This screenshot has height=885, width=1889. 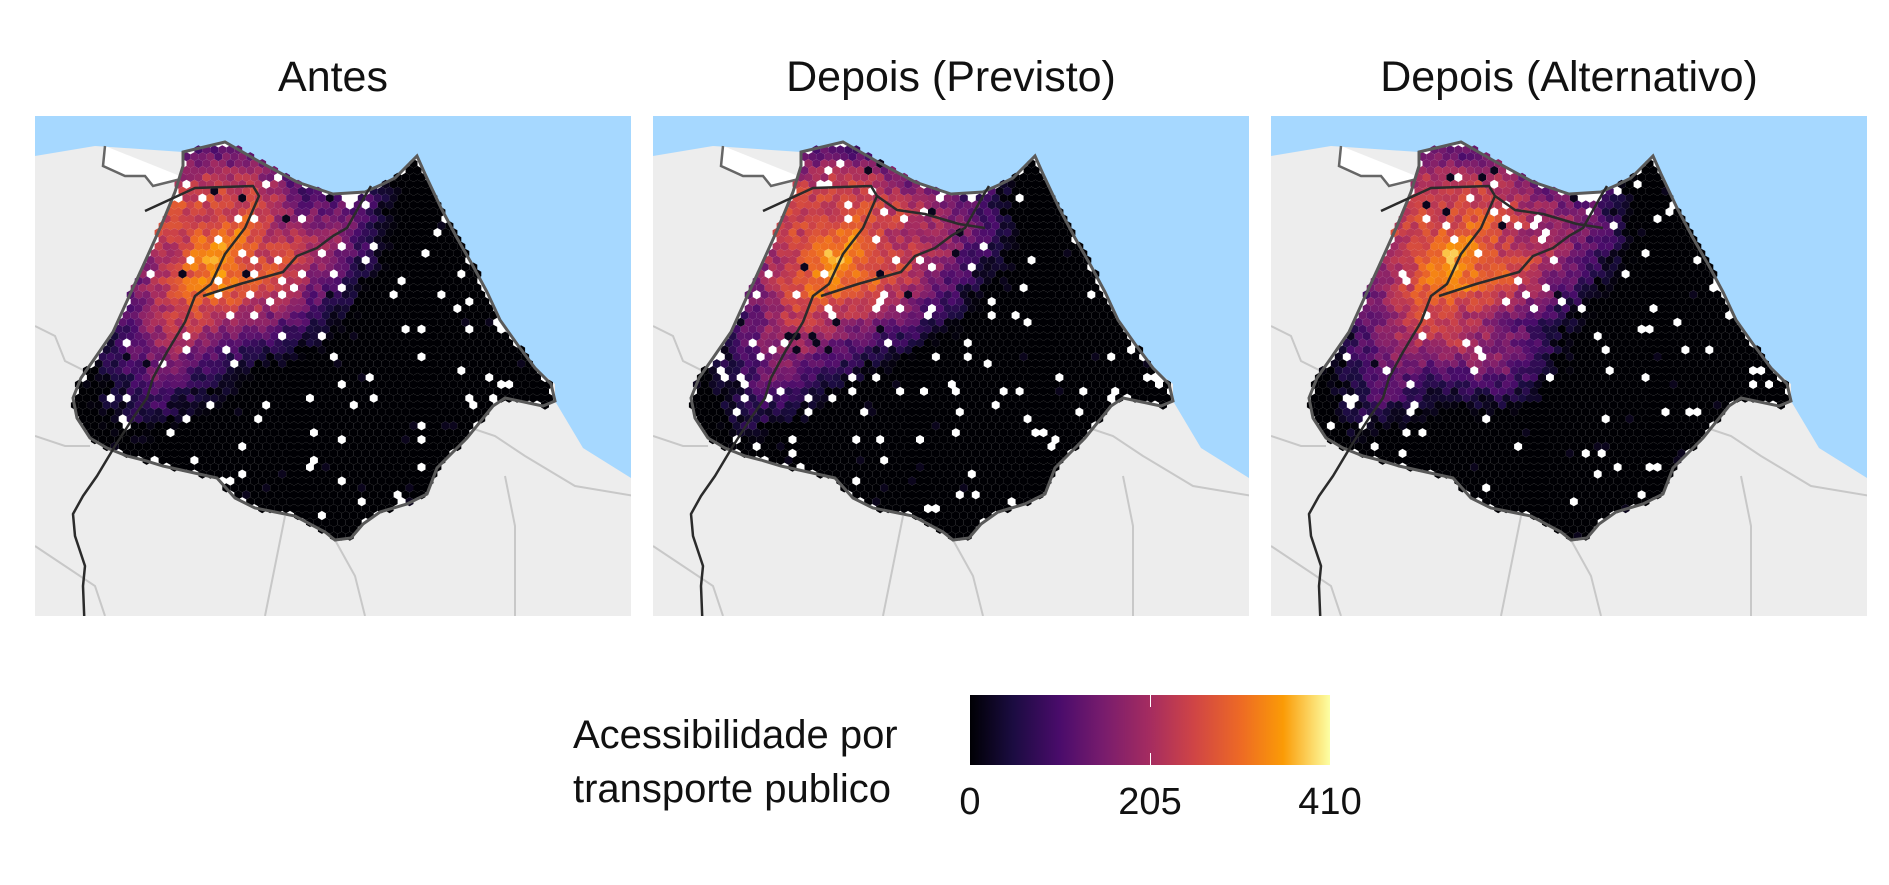 What do you see at coordinates (1150, 802) in the screenshot?
I see `legend-tick-205: 205` at bounding box center [1150, 802].